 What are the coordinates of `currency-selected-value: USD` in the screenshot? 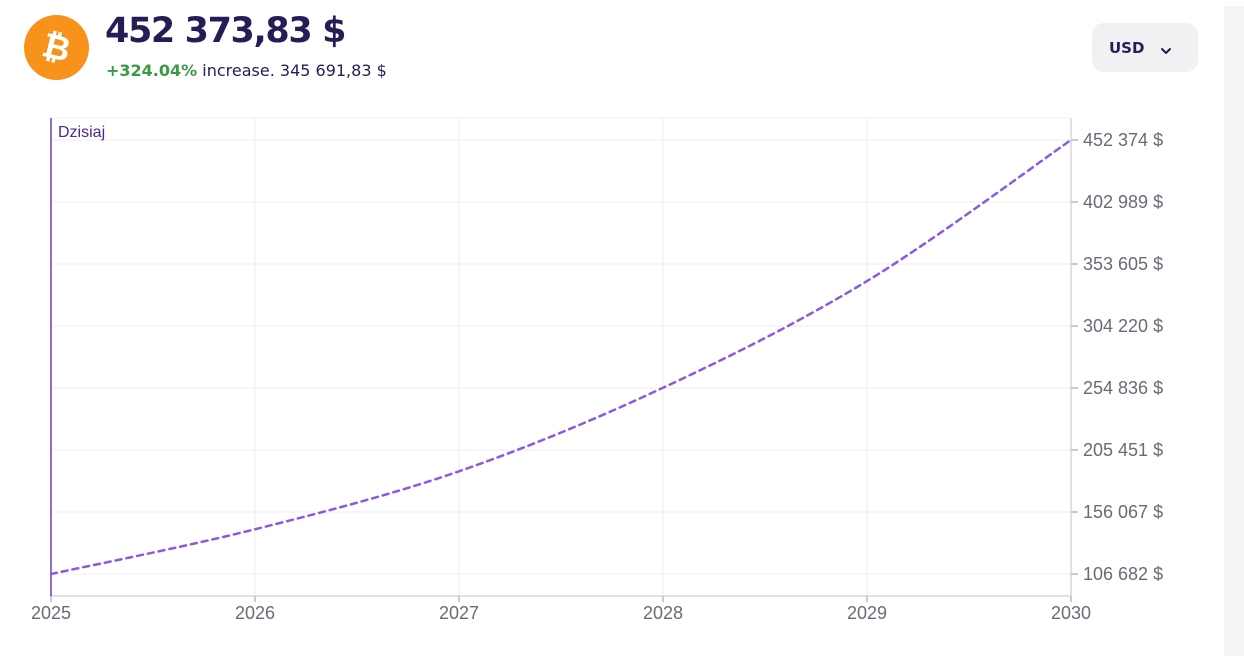 It's located at (1127, 47).